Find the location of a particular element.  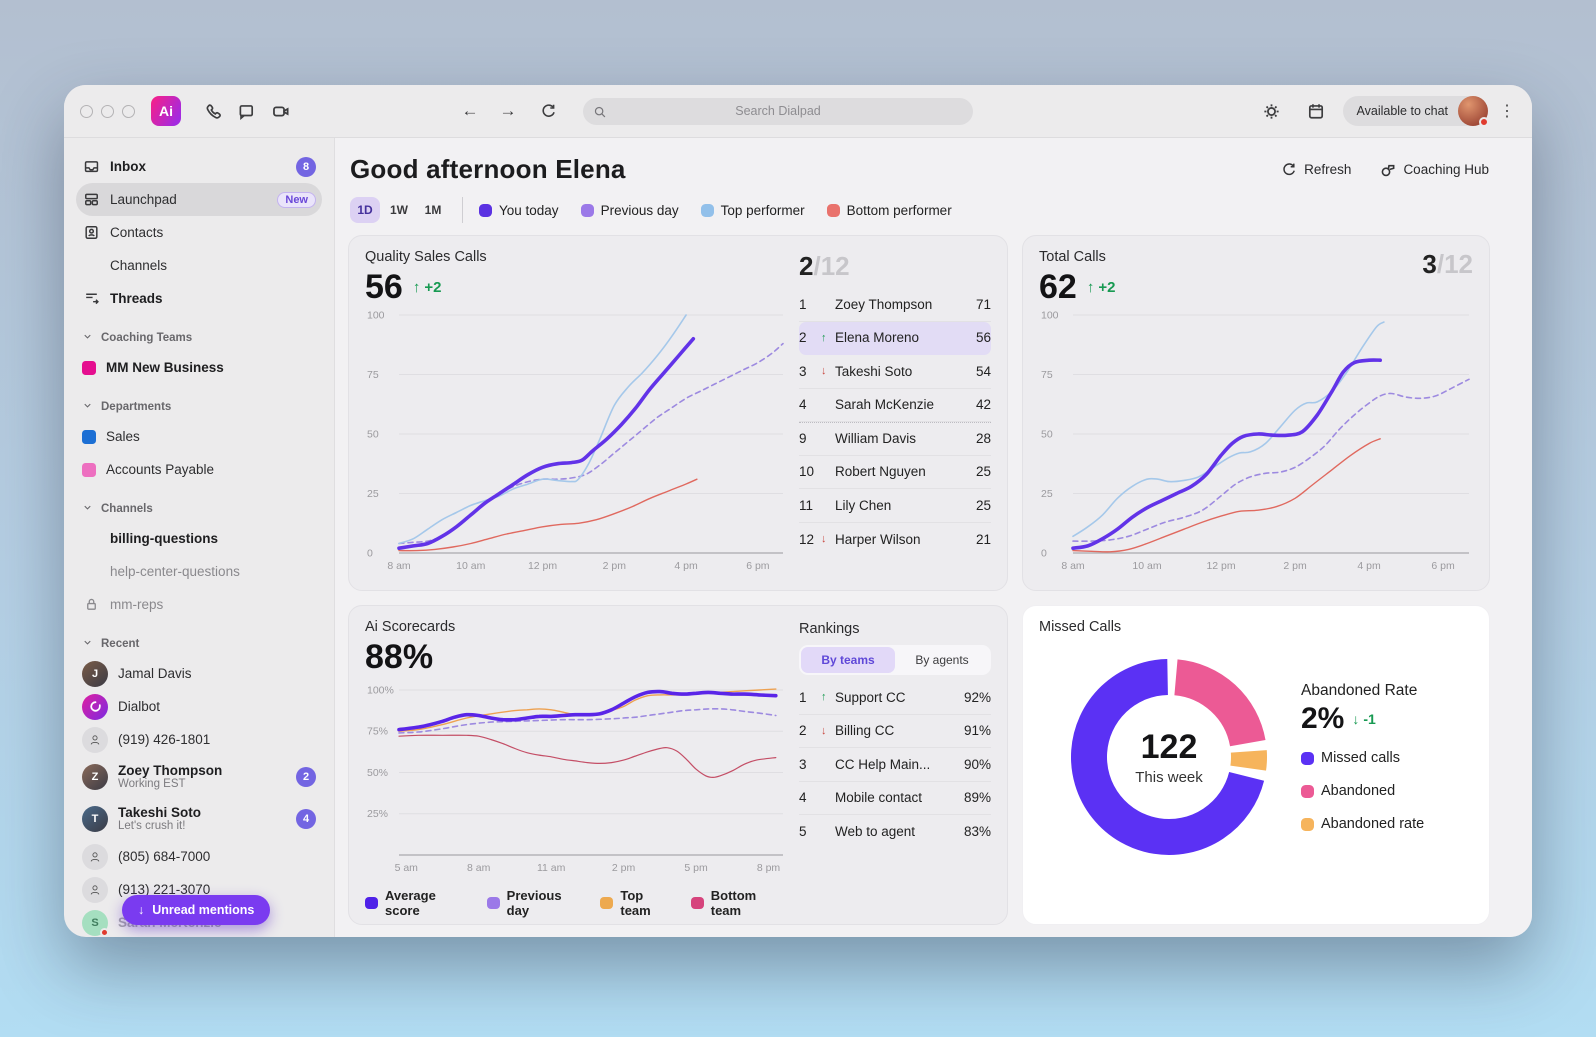

scorecards-value: 88% is located at coordinates (399, 656).